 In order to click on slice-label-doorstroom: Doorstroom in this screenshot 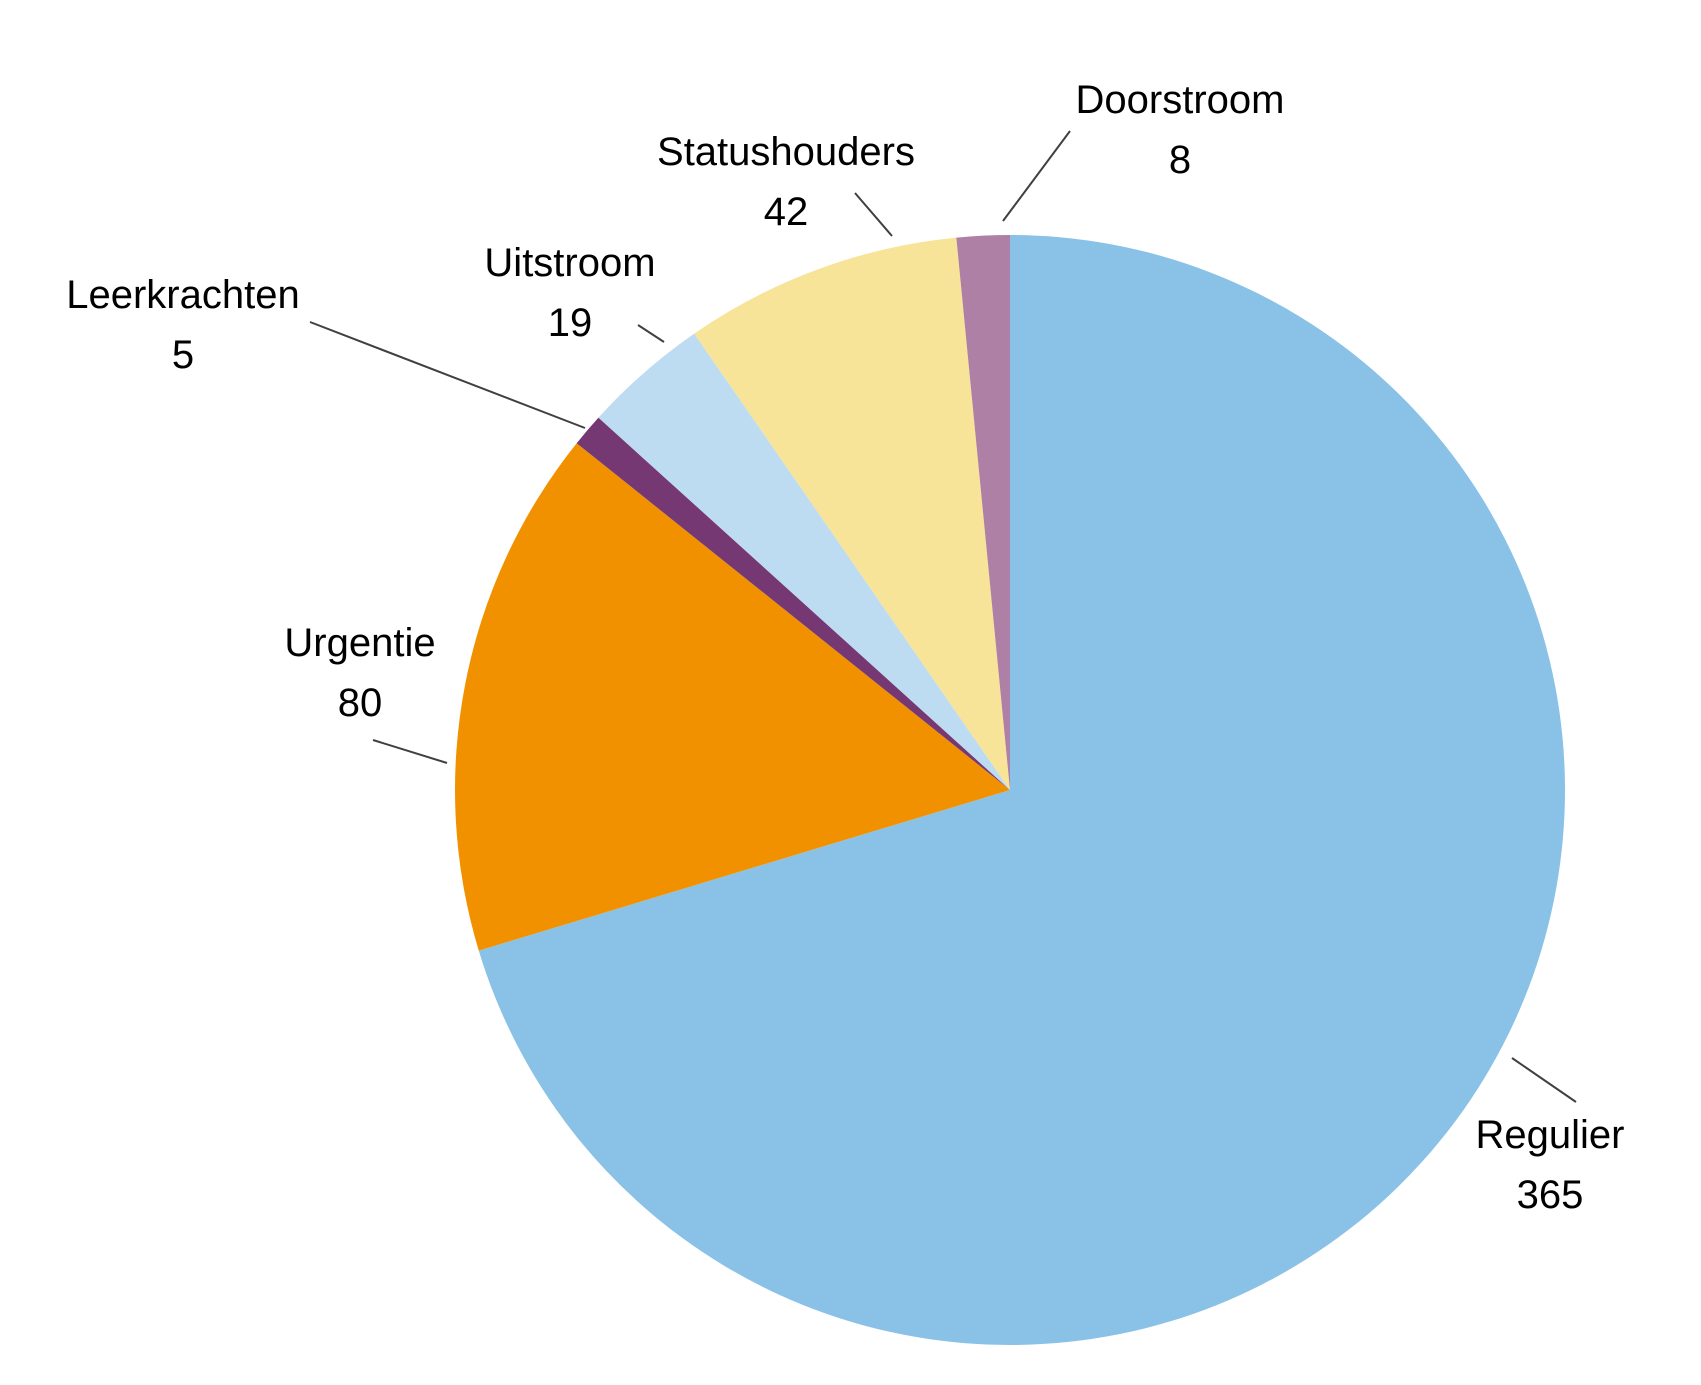, I will do `click(1180, 100)`.